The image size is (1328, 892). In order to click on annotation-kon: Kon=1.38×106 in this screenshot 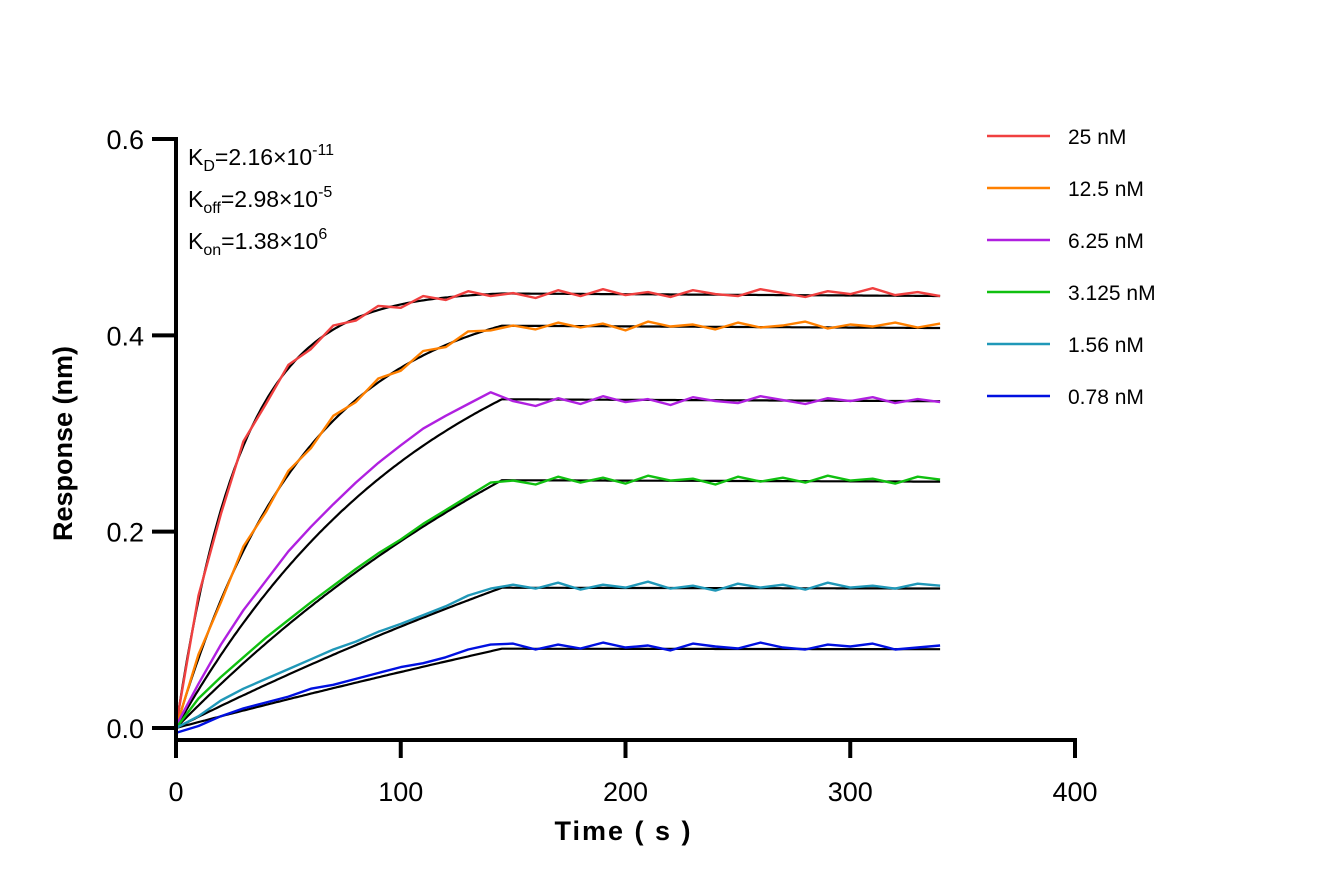, I will do `click(257, 242)`.